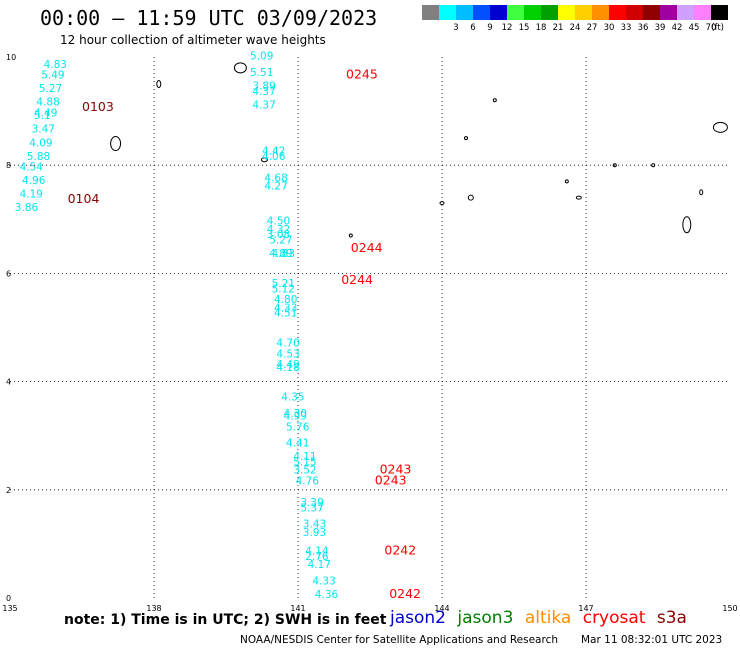 Image resolution: width=740 pixels, height=650 pixels. What do you see at coordinates (31, 195) in the screenshot?
I see `wave-height-label: 4.19` at bounding box center [31, 195].